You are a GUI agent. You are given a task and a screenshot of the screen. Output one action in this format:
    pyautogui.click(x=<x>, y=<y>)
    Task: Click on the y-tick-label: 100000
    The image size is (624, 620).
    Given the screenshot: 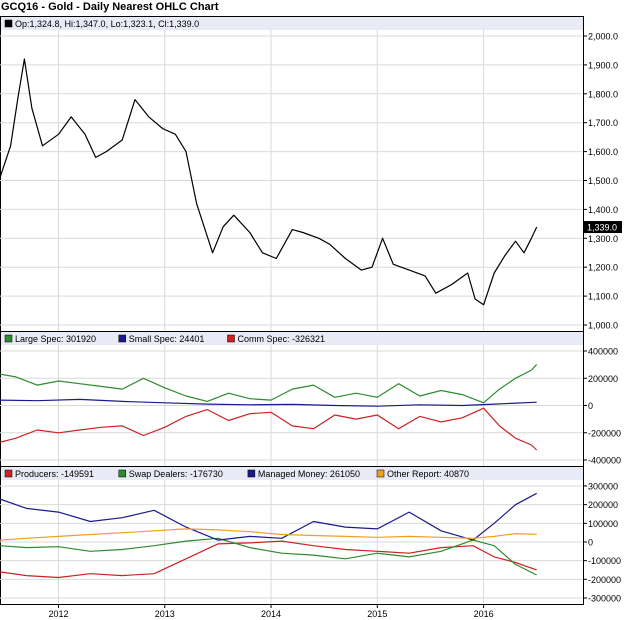 What is the action you would take?
    pyautogui.click(x=603, y=524)
    